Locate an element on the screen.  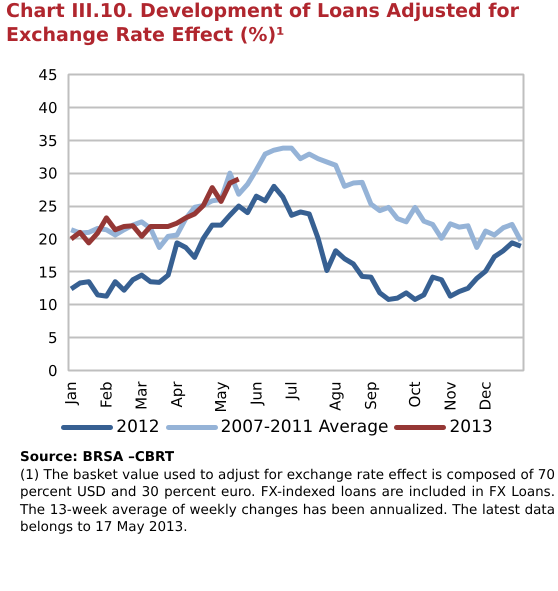
x-tick-label: Sep is located at coordinates (371, 395).